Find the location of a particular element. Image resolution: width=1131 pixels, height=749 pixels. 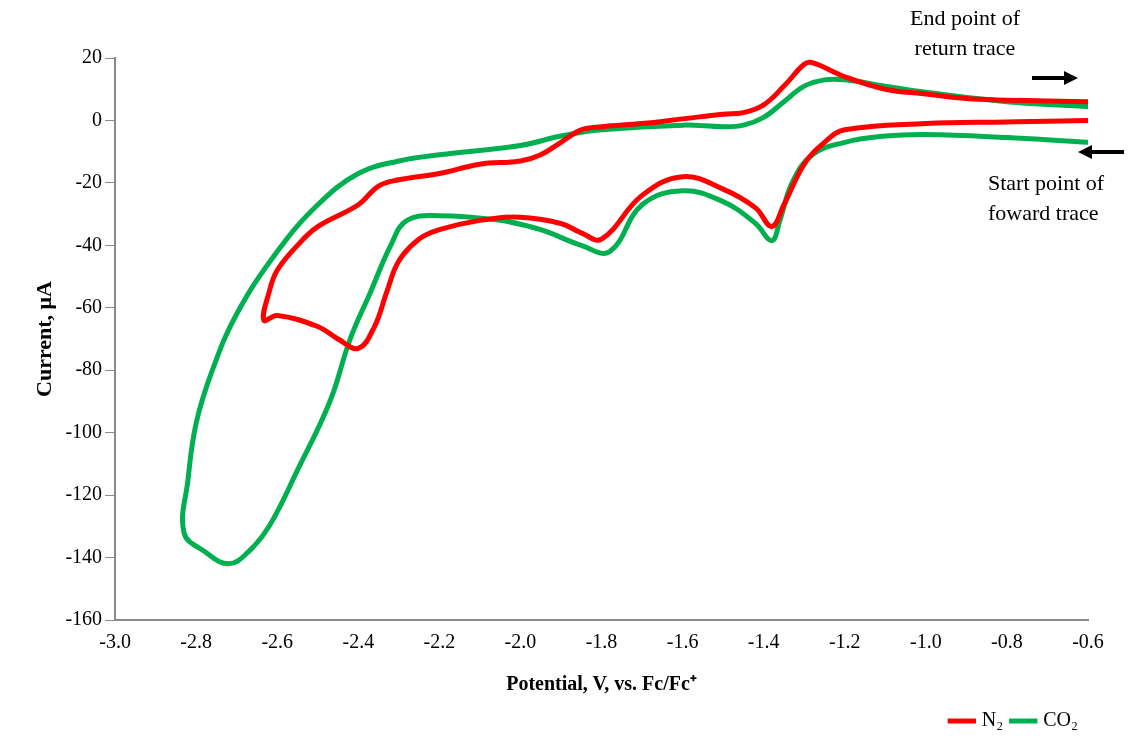

x-tick-label: -0.6 is located at coordinates (1088, 641).